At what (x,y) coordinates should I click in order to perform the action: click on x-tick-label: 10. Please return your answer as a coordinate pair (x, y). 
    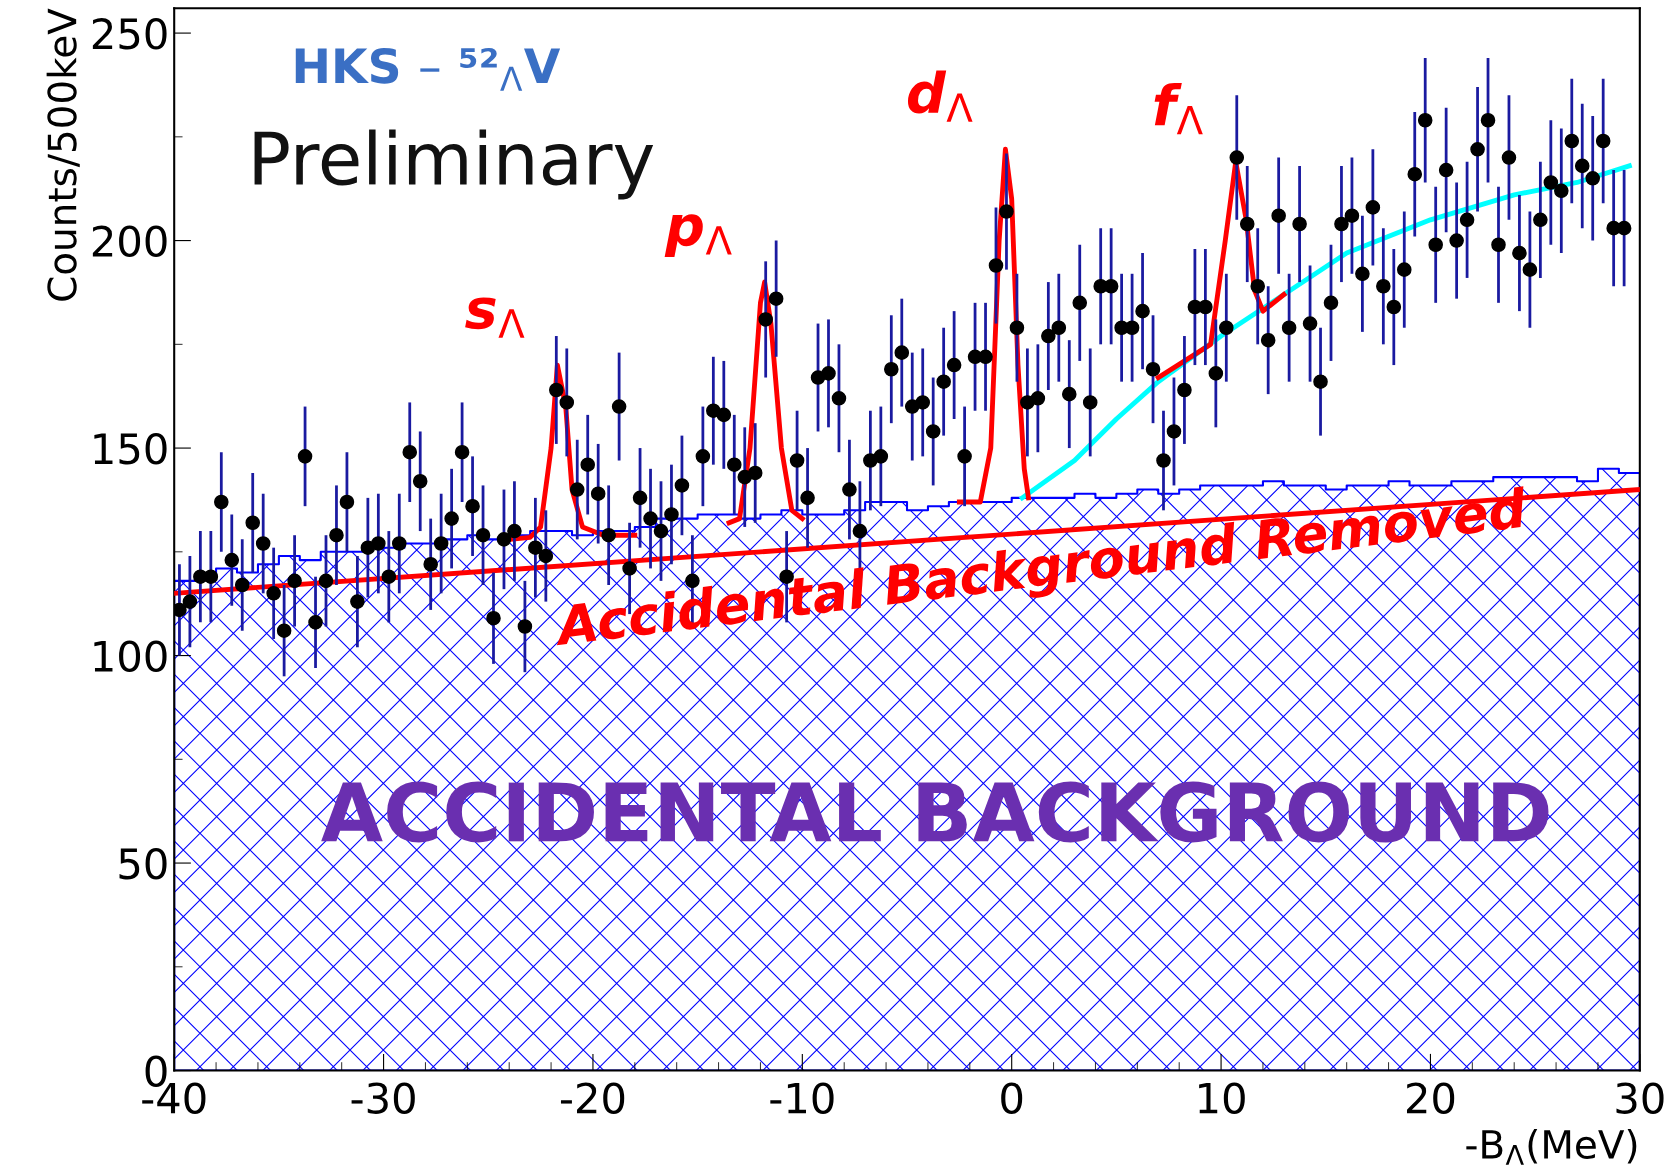
    Looking at the image, I should click on (1222, 1098).